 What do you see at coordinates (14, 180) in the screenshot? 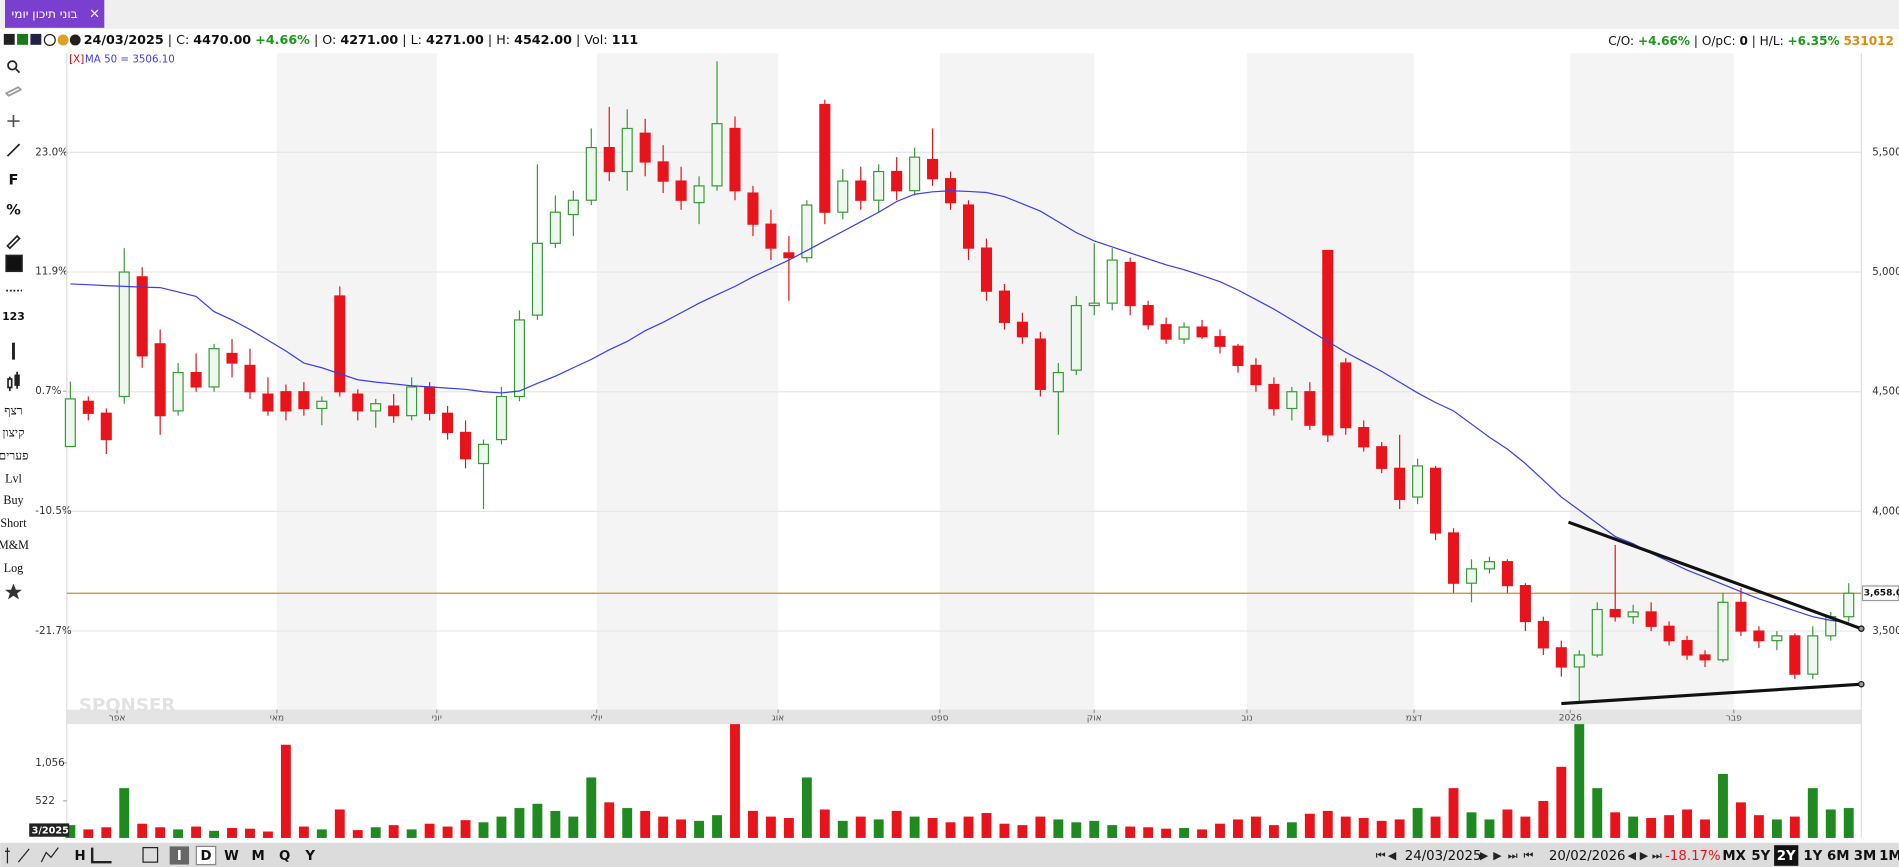
I see `tool-button: F` at bounding box center [14, 180].